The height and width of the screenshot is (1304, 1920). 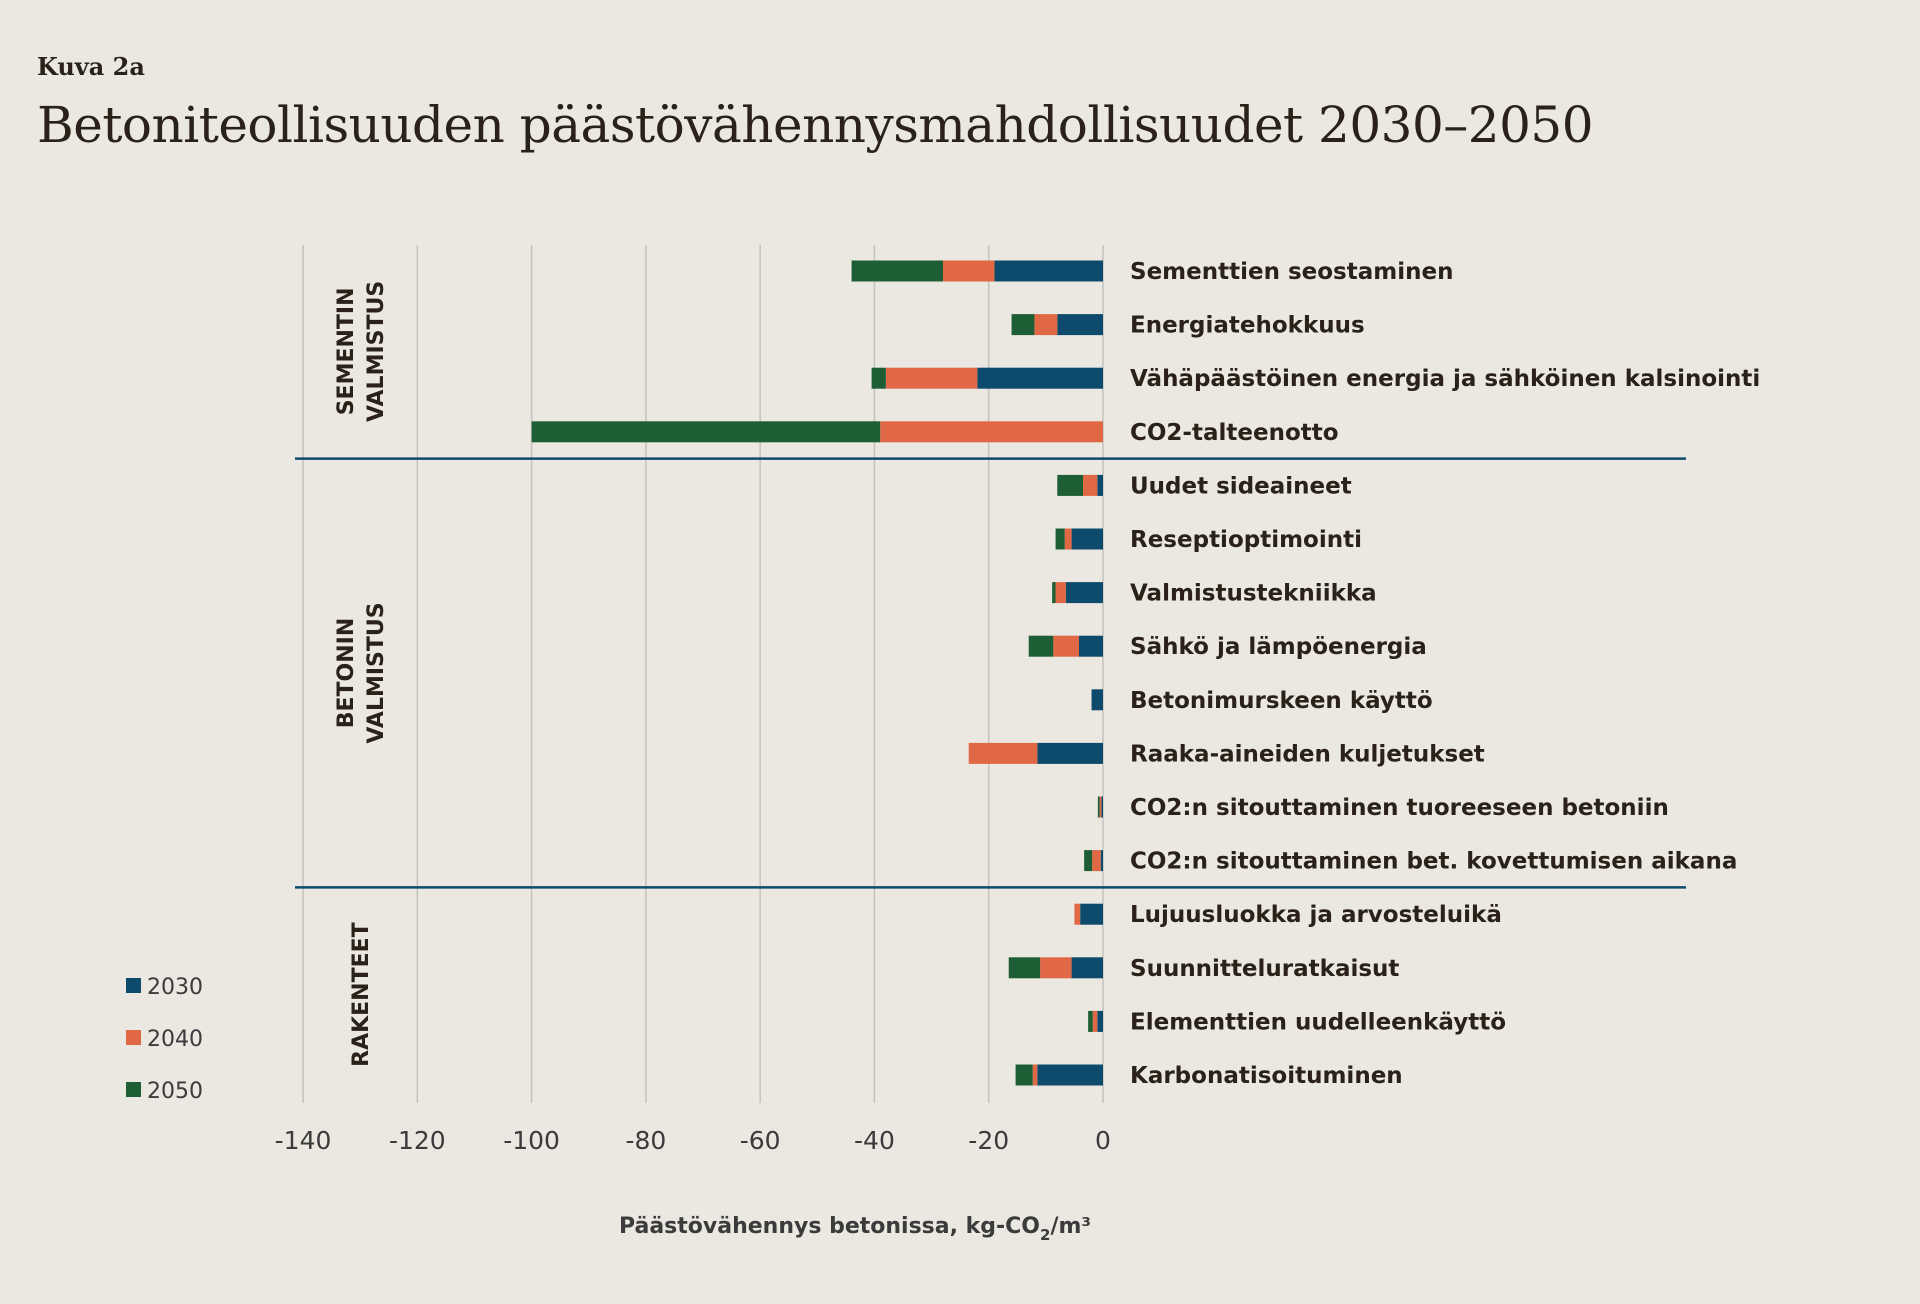 What do you see at coordinates (693, 1140) in the screenshot?
I see `x-tick-labels: -140 -120 -100 -80 -60 -40 -20 0` at bounding box center [693, 1140].